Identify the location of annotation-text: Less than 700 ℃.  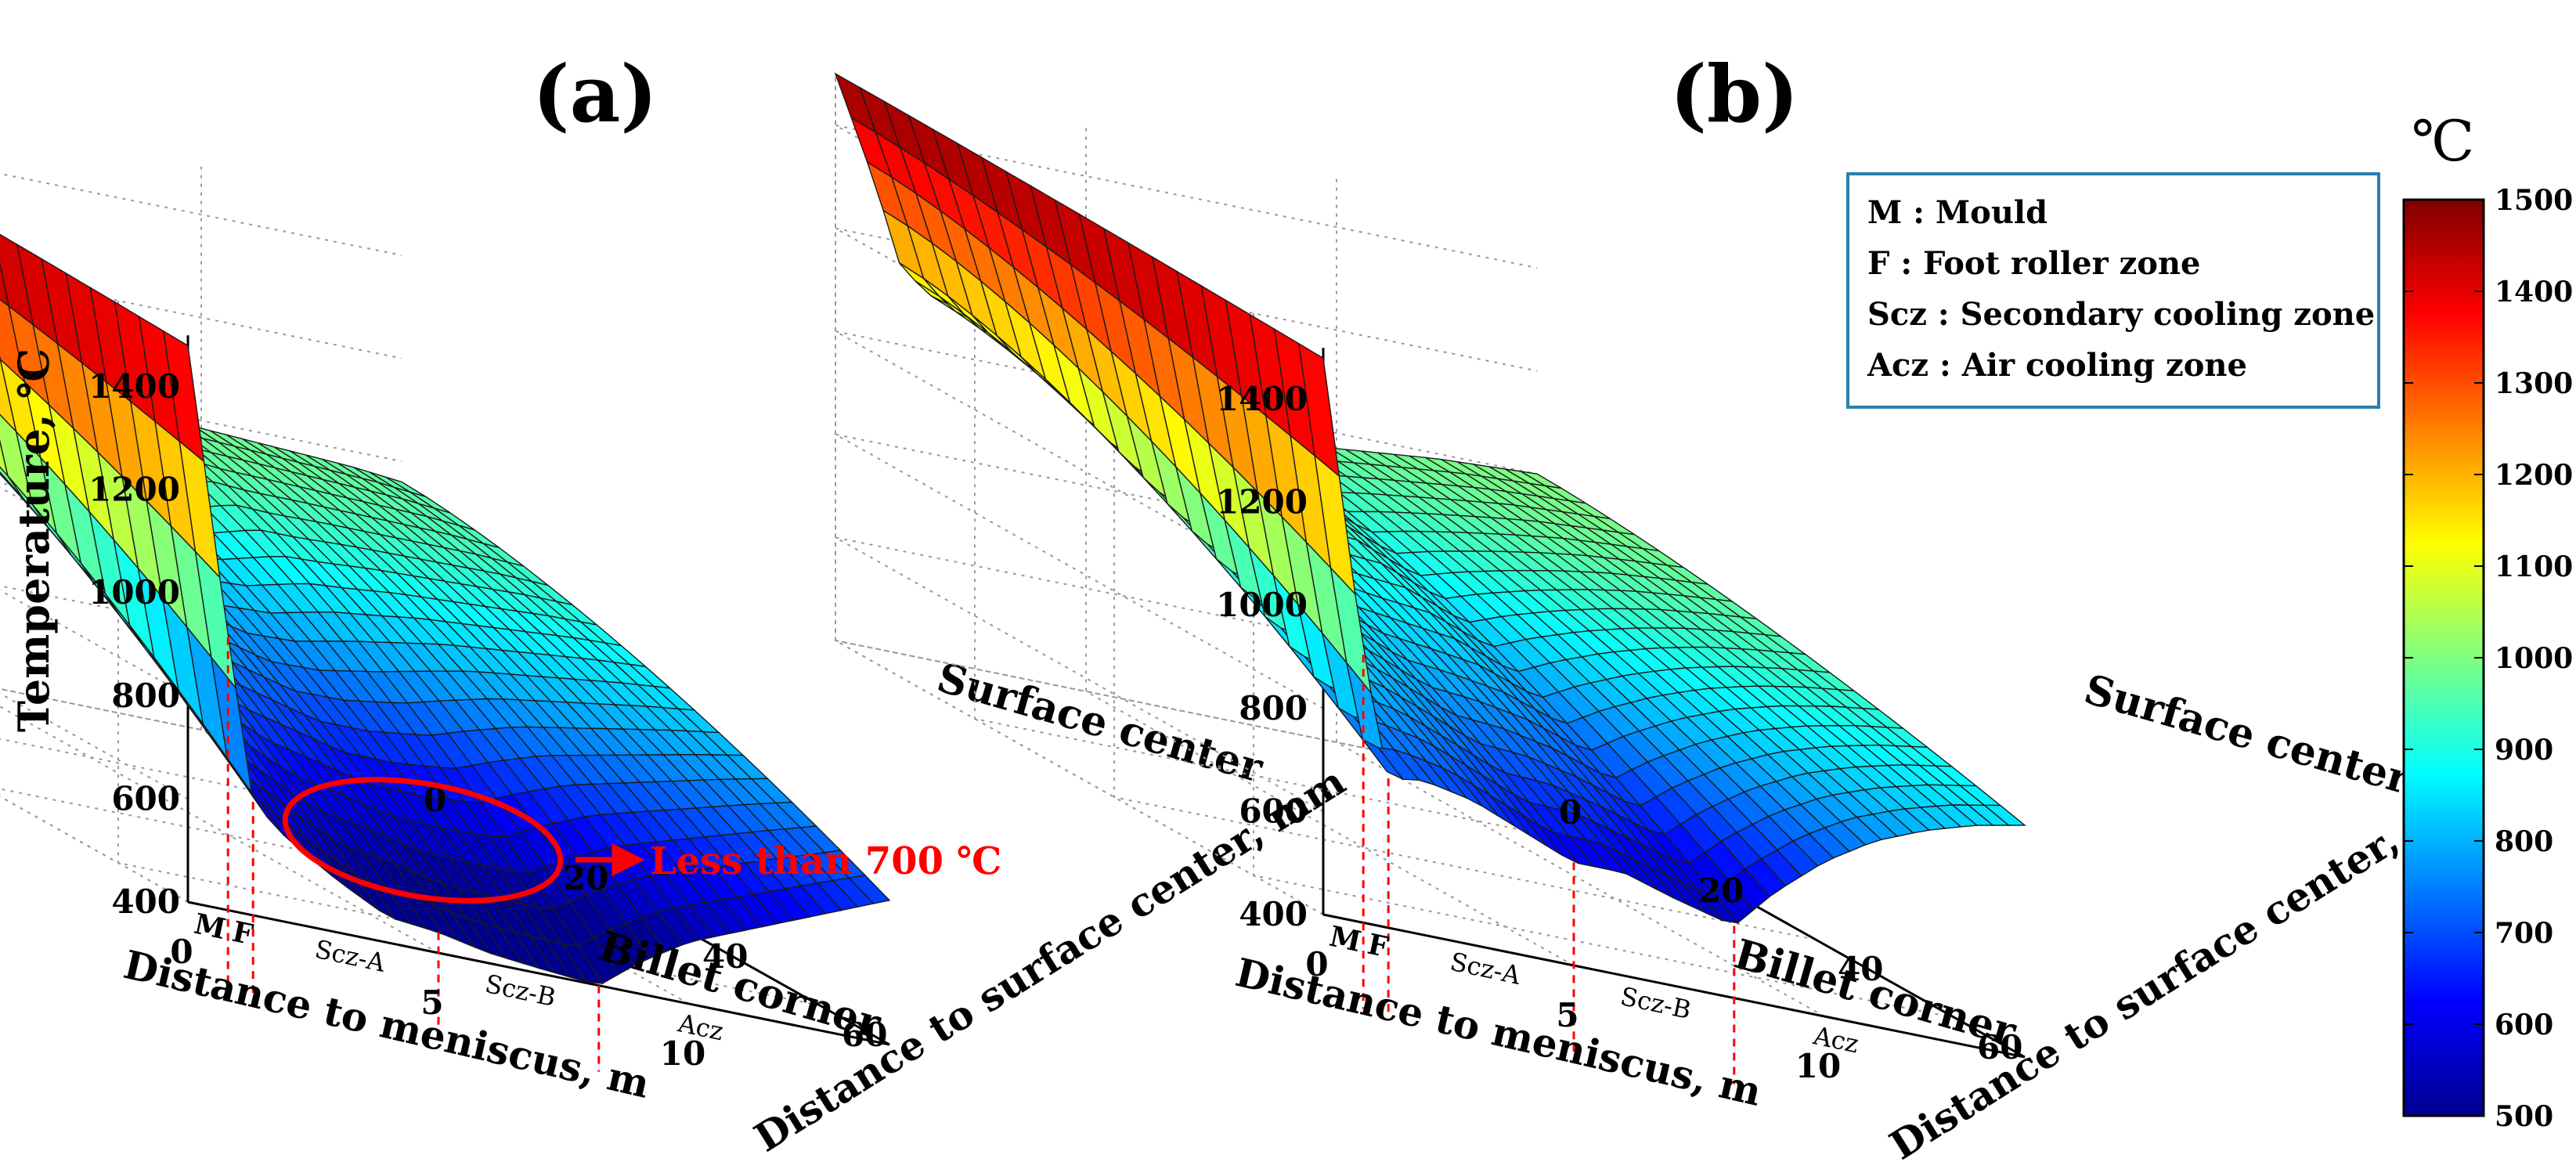
(825, 861).